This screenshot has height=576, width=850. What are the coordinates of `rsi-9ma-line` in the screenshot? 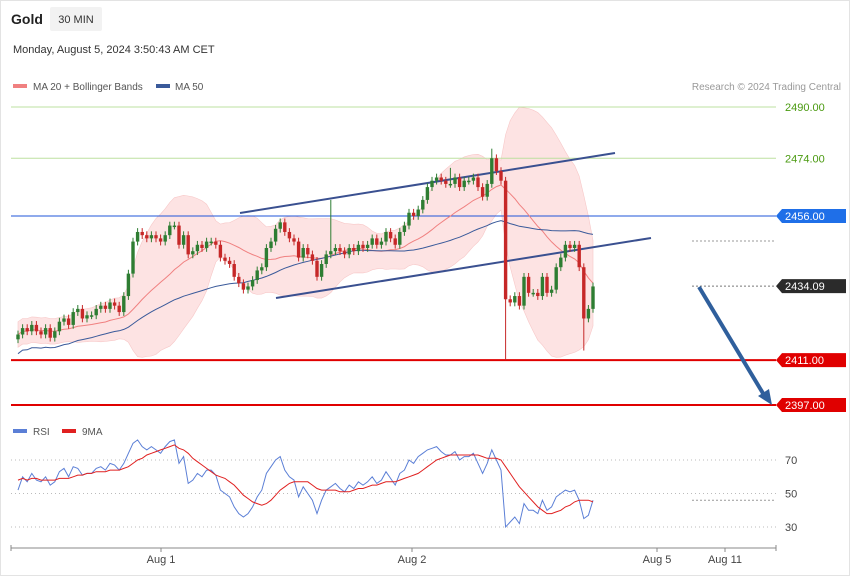 It's located at (305, 479).